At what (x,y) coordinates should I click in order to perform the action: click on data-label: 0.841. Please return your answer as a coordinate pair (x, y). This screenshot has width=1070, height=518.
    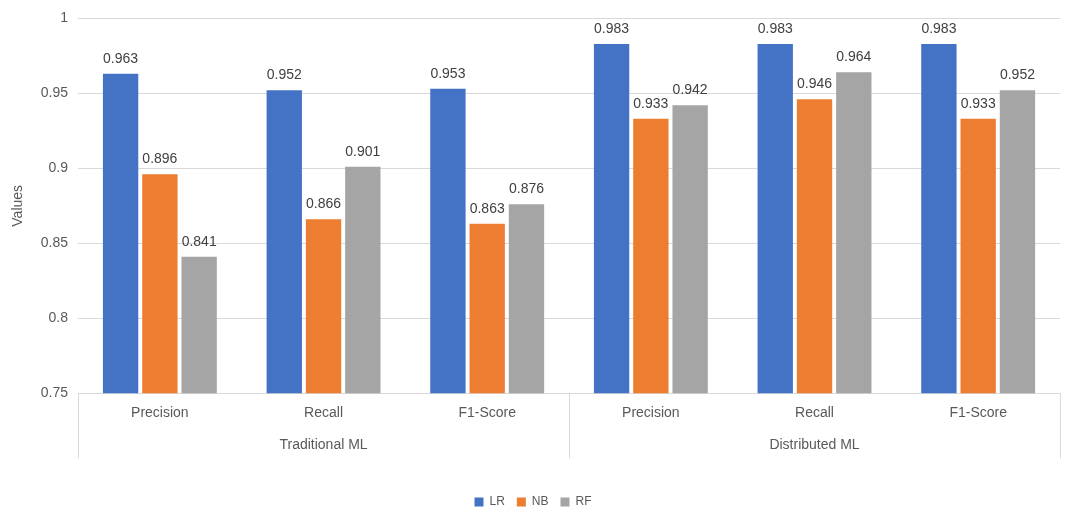
    Looking at the image, I should click on (199, 240).